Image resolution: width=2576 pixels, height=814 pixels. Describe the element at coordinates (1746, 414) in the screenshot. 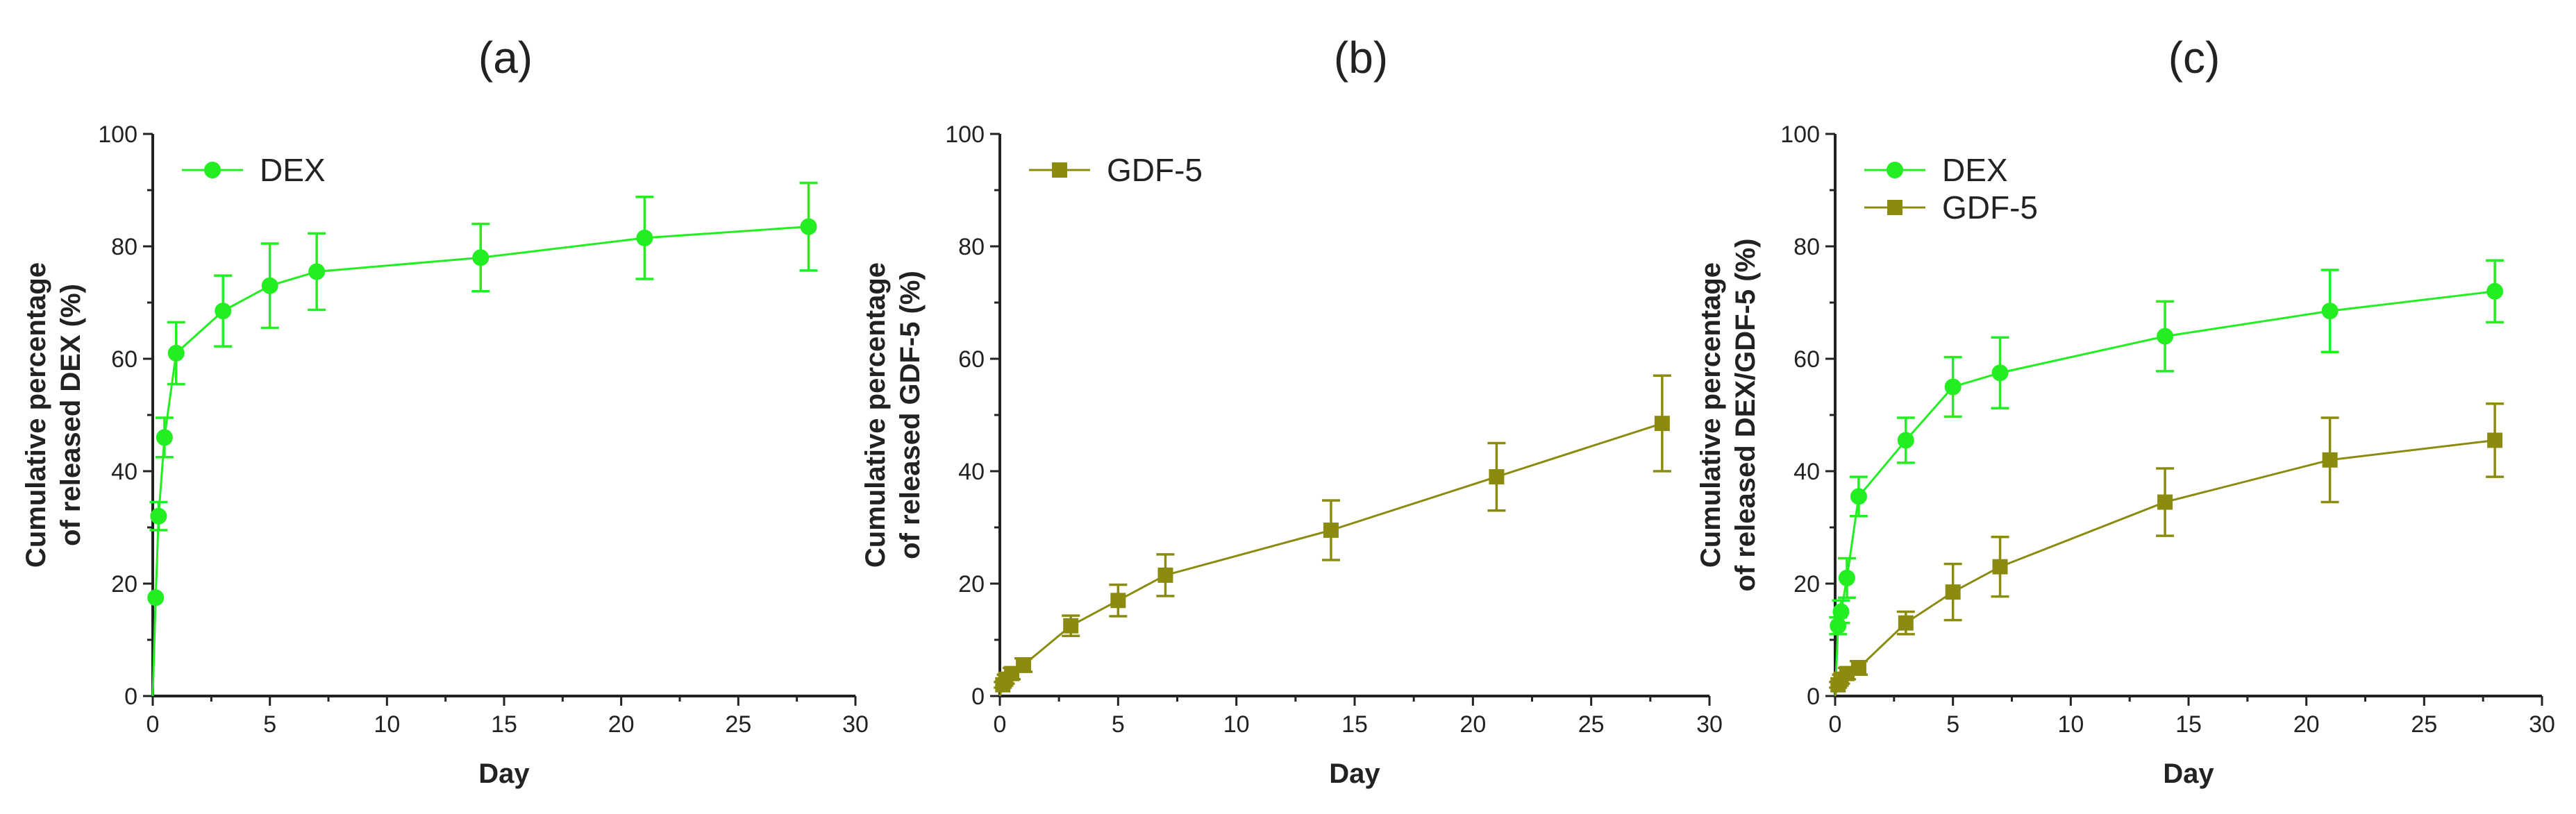

I see `y-axis-label-line2: of released DEX/GDF-5 (%)` at that location.